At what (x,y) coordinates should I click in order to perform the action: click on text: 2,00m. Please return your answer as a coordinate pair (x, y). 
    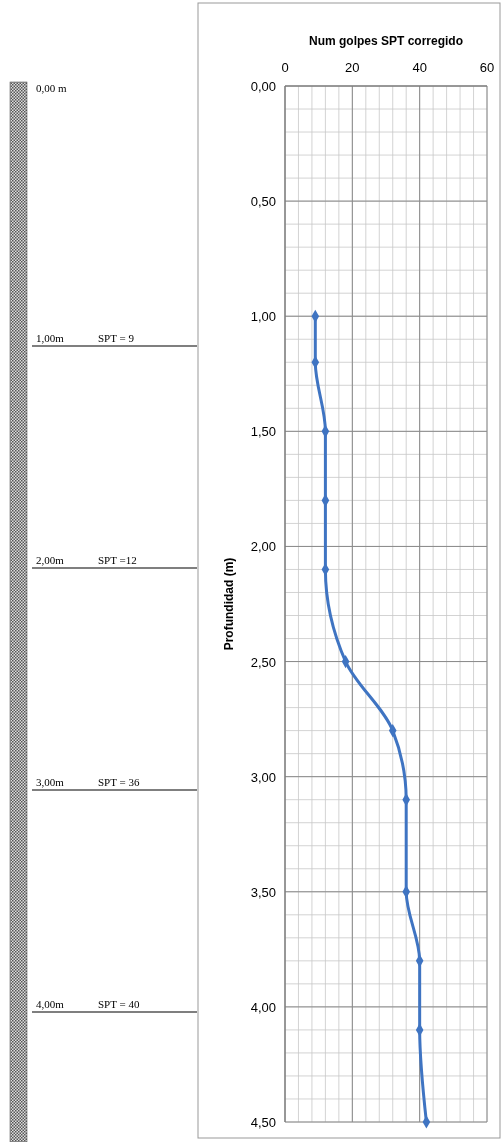
    Looking at the image, I should click on (50, 560).